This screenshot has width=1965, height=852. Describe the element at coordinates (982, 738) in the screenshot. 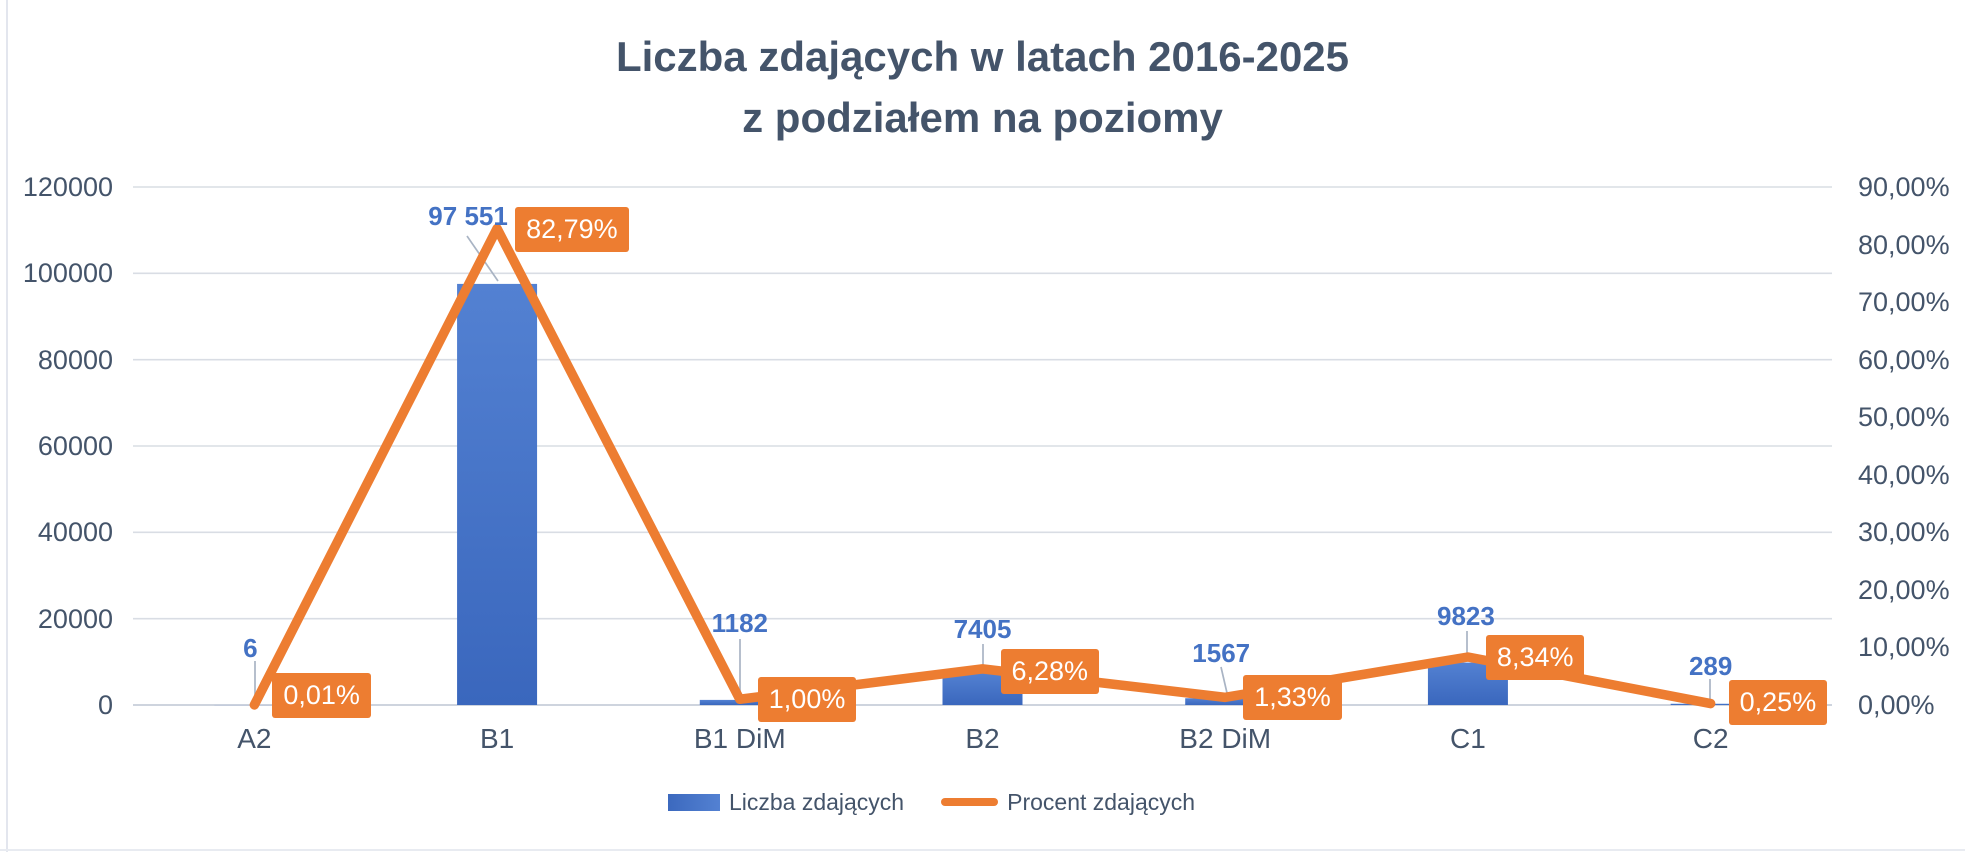

I see `category-label-B2: B2` at that location.